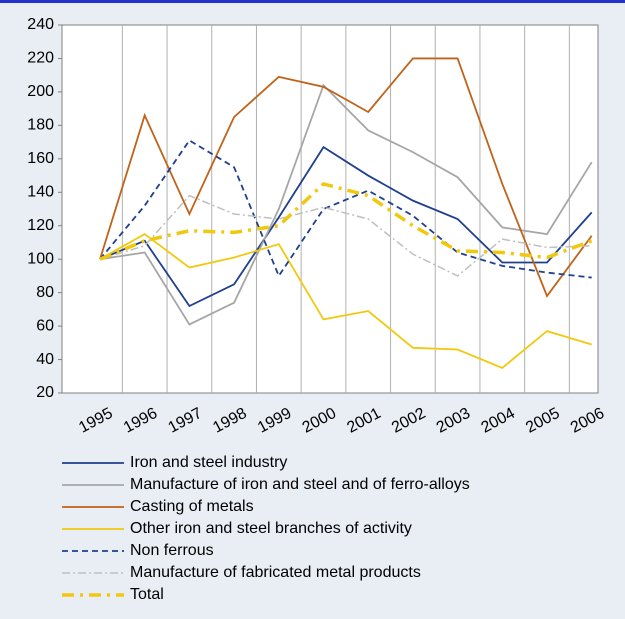 This screenshot has width=625, height=619. Describe the element at coordinates (192, 506) in the screenshot. I see `legend-label: Casting of metals` at that location.